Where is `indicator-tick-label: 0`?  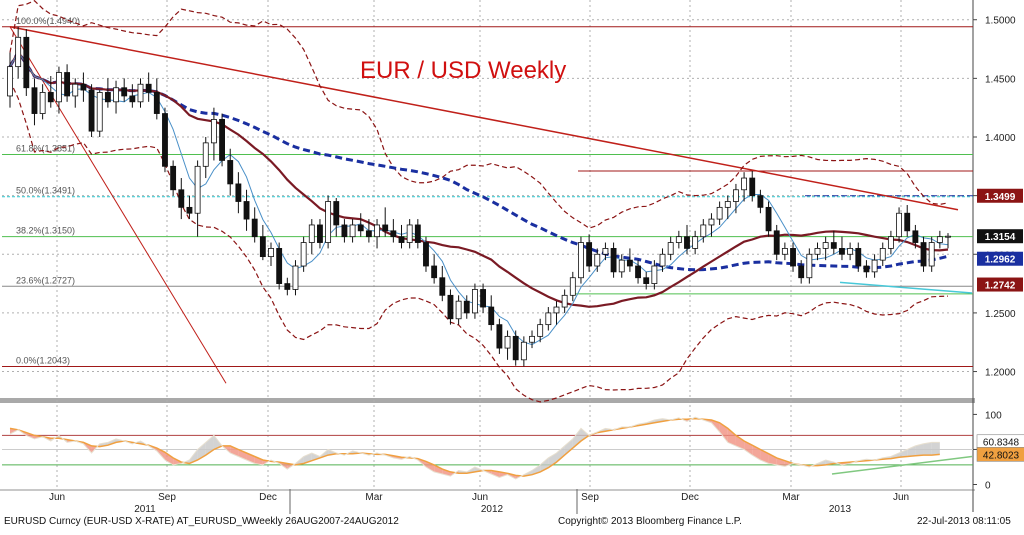
indicator-tick-label: 0 is located at coordinates (988, 485).